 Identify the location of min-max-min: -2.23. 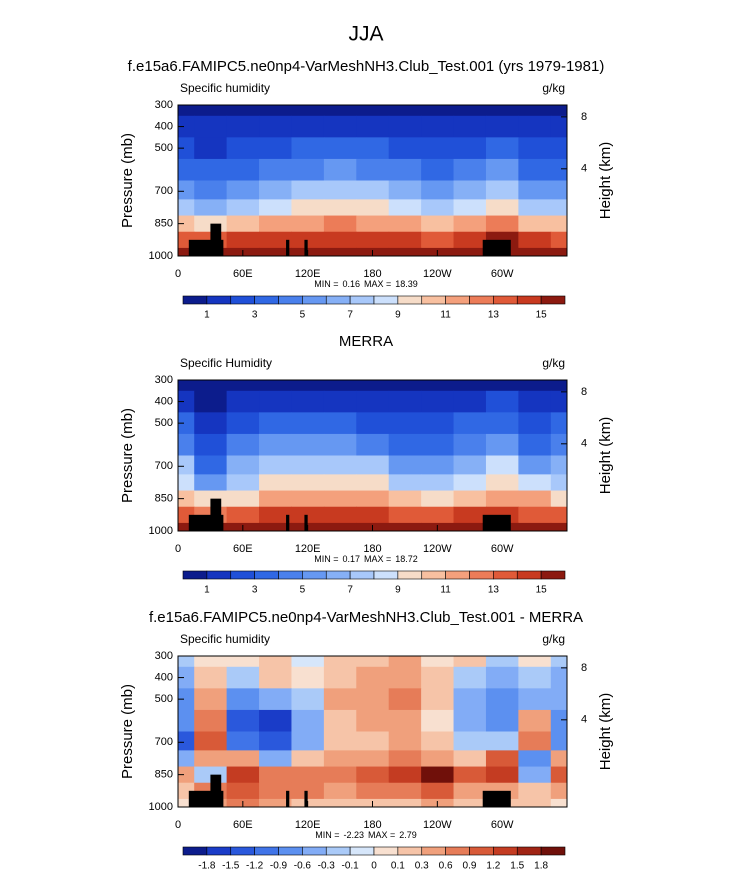
(353, 835).